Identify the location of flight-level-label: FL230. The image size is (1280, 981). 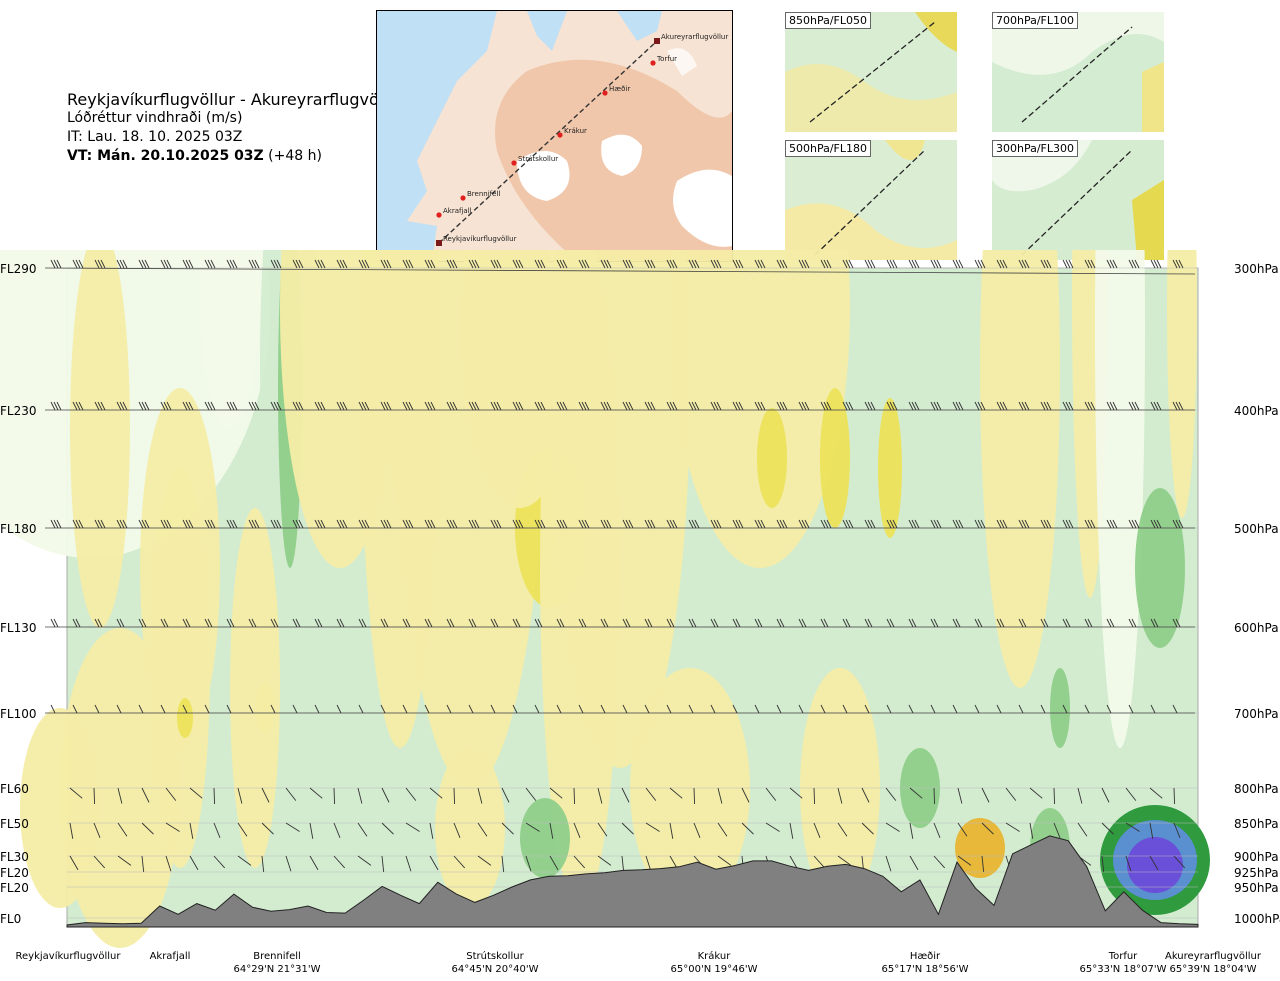
(18, 411).